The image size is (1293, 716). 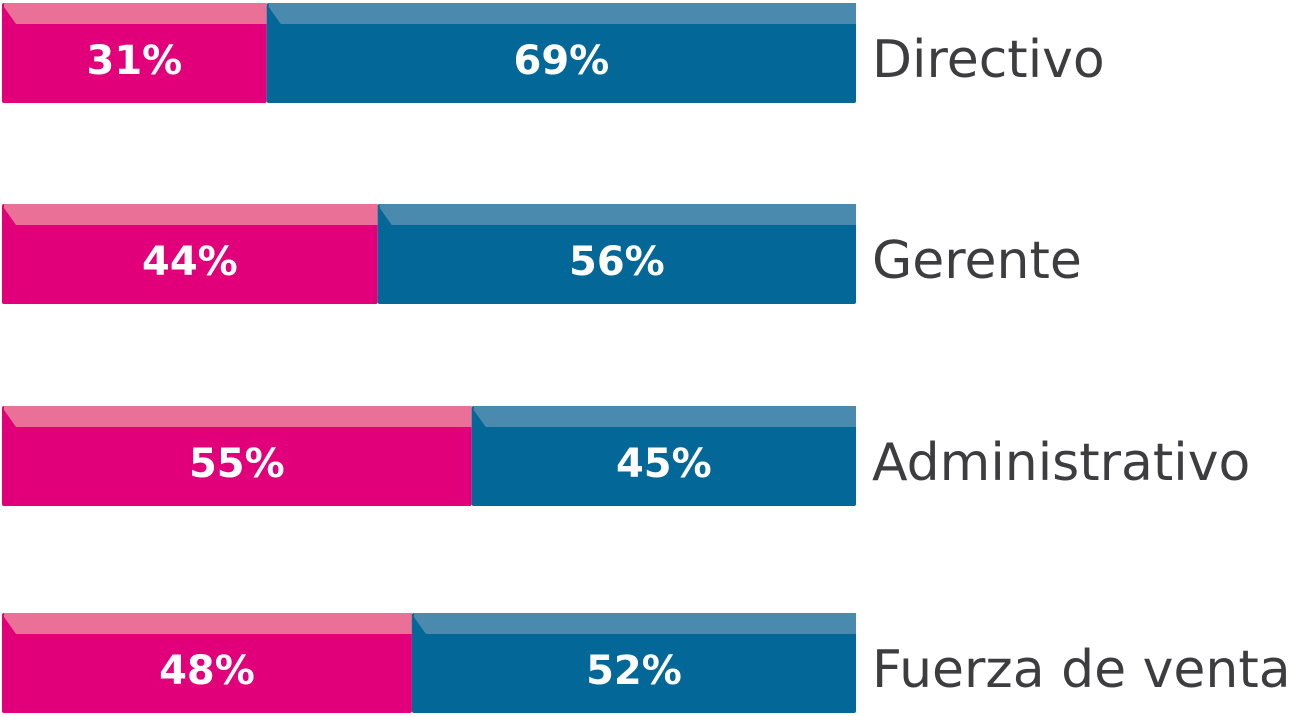 I want to click on category-label: Fuerza de ventas, so click(x=1082, y=670).